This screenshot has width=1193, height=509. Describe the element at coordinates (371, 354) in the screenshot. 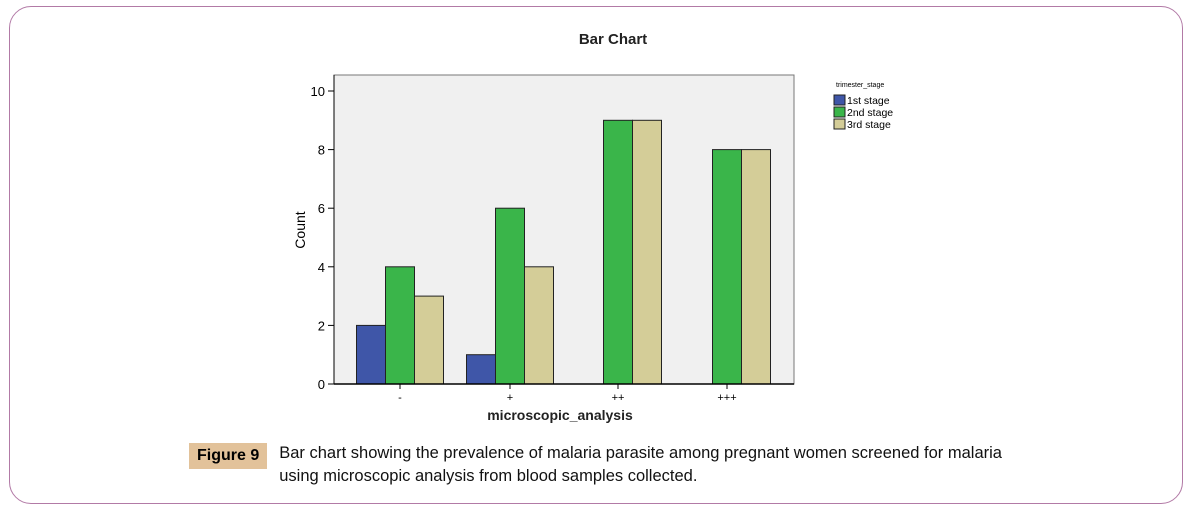

I see `bar---1` at that location.